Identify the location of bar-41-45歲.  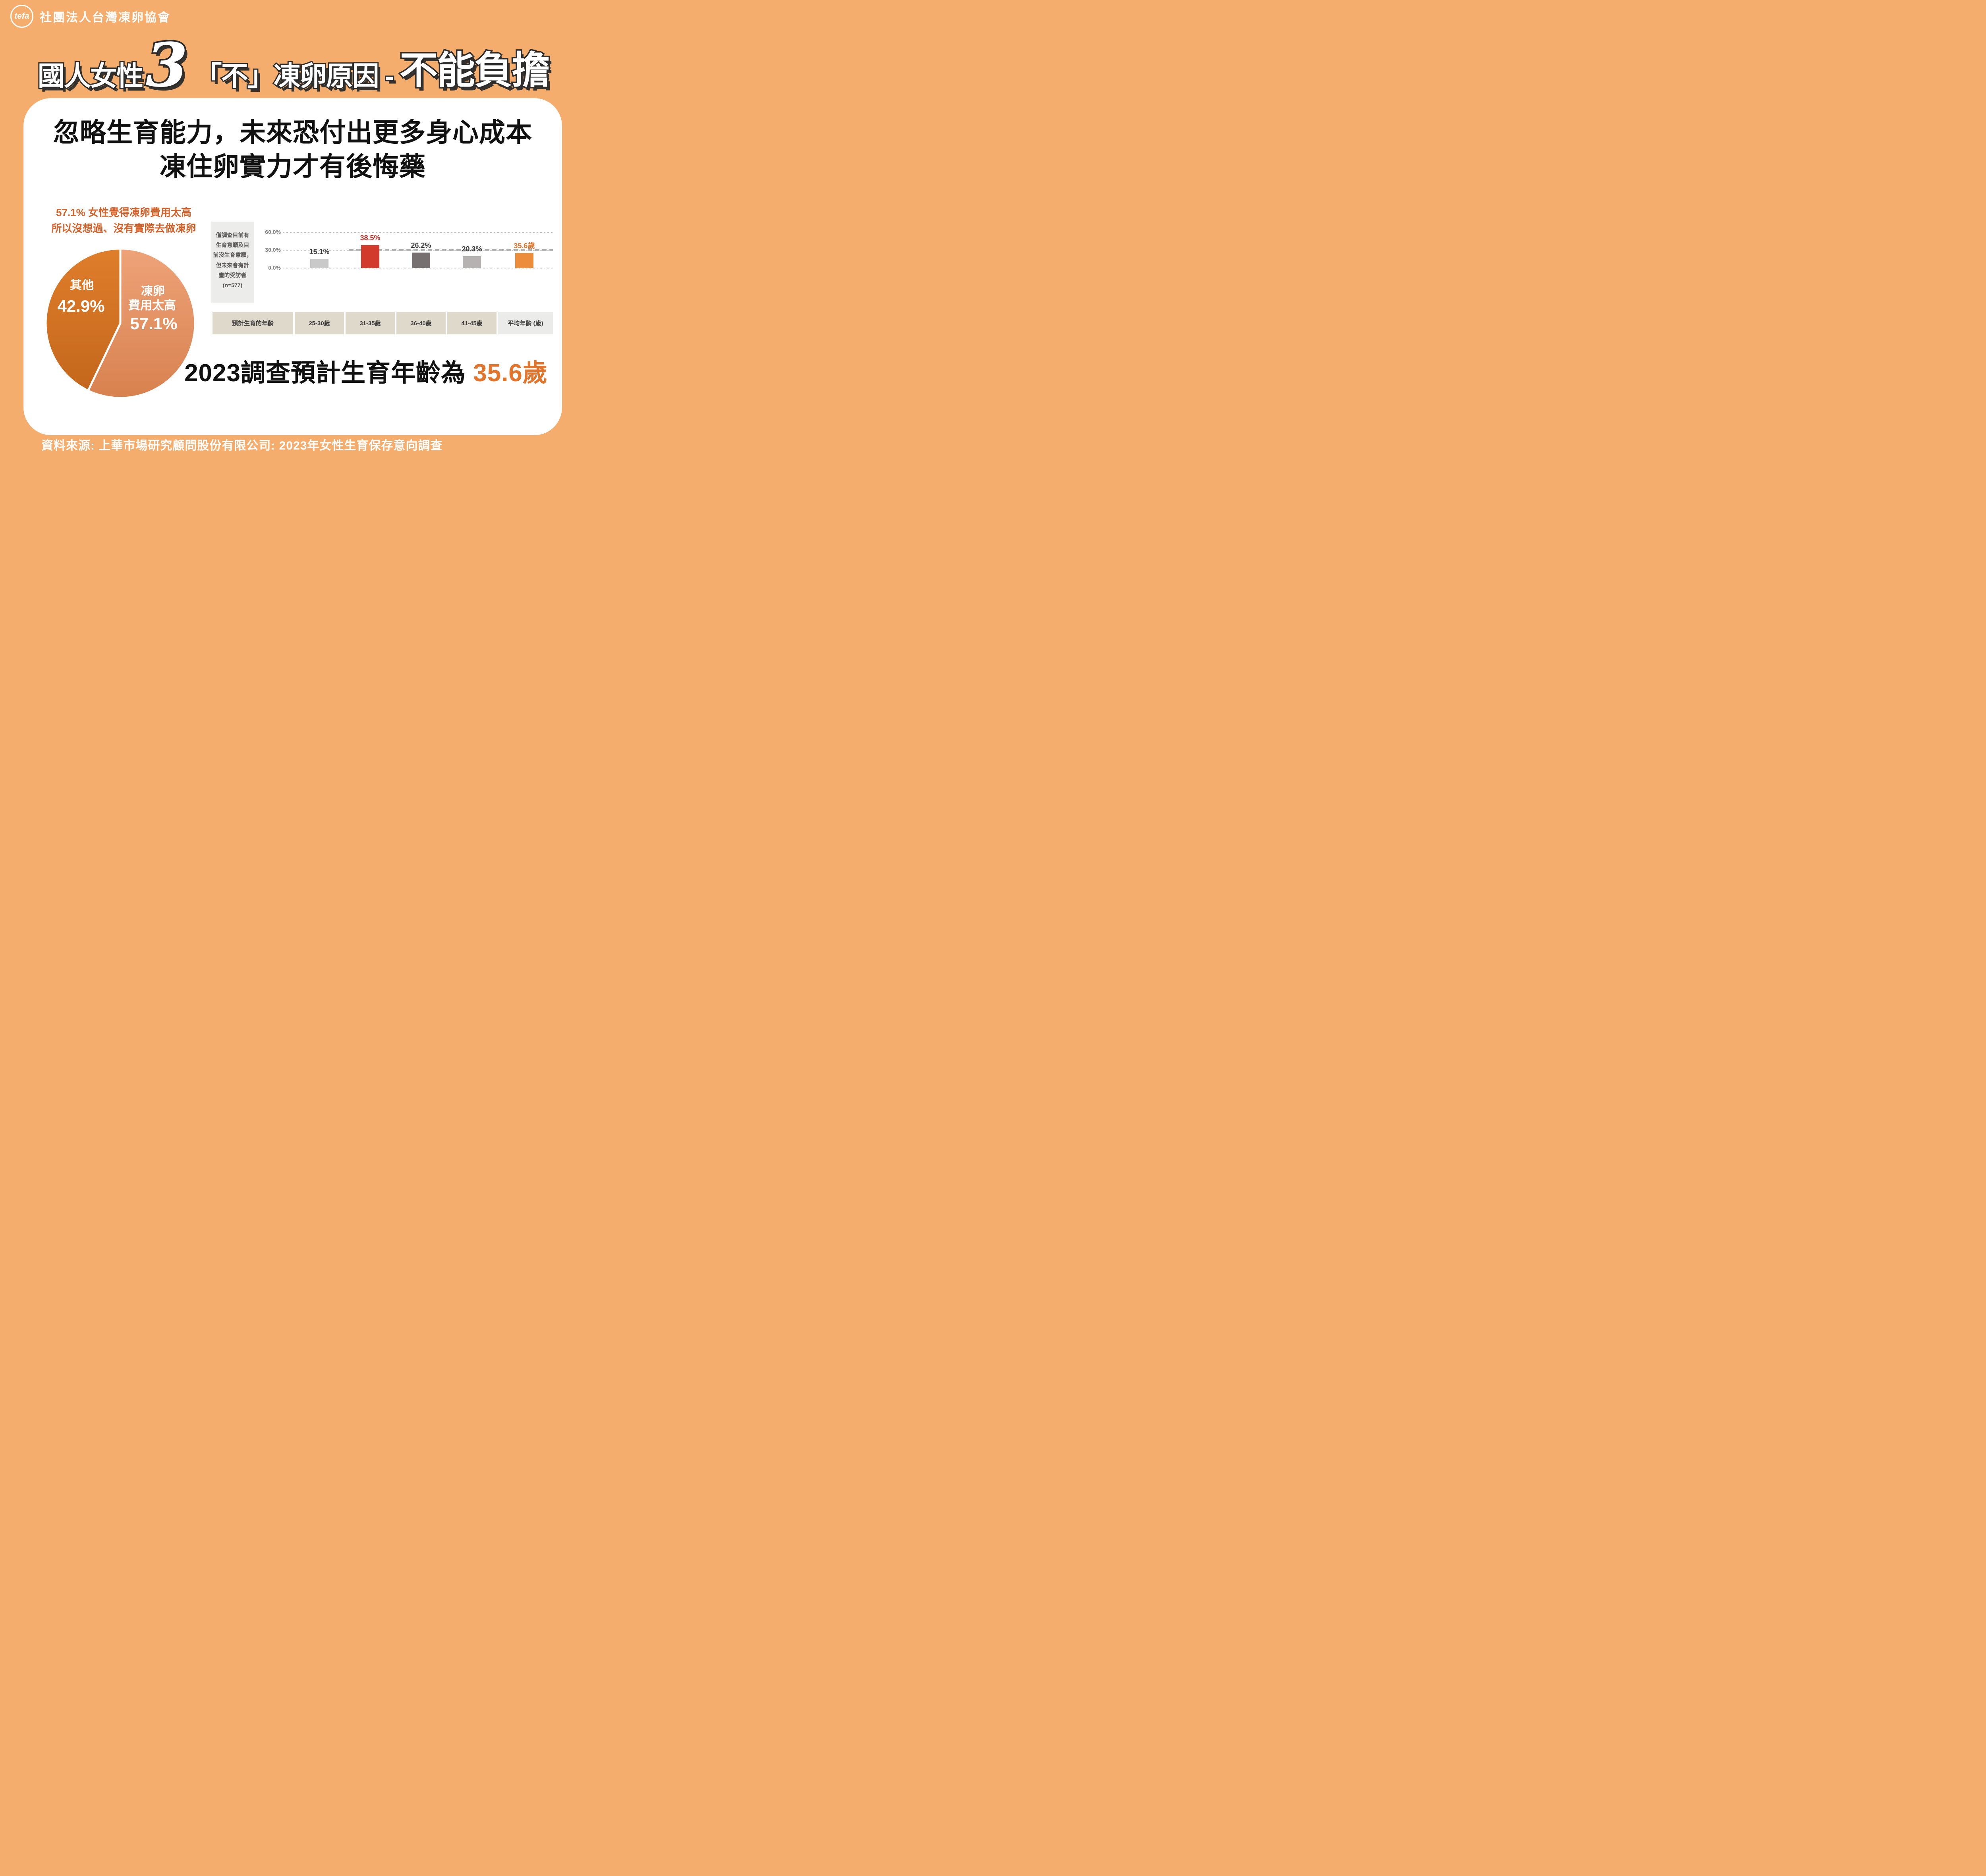
(472, 262).